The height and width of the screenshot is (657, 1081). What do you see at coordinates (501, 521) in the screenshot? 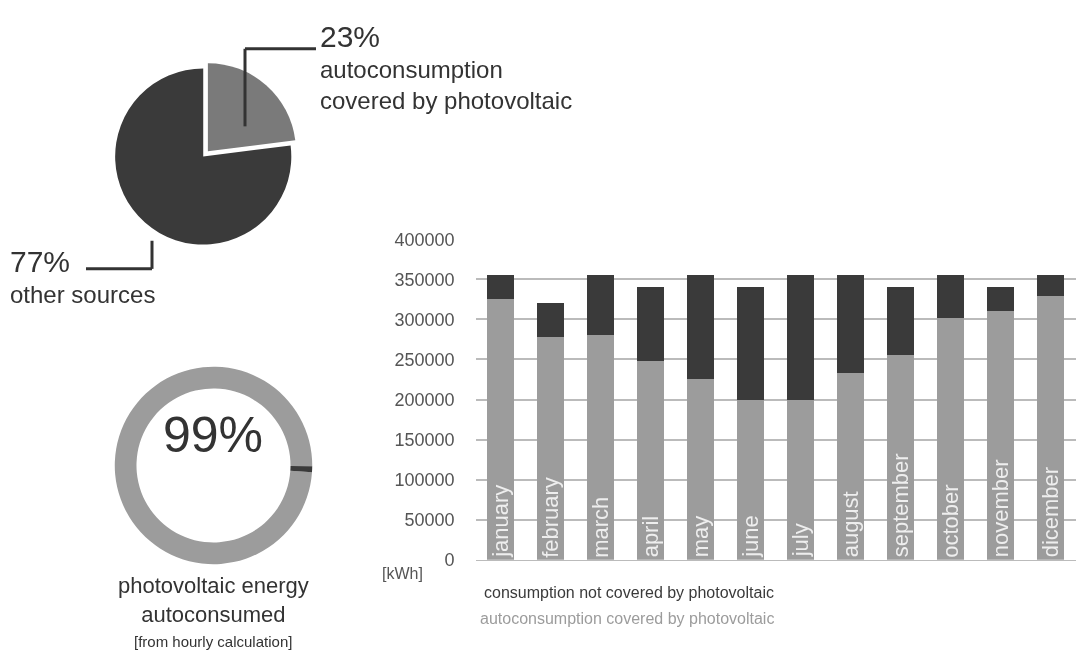
I see `x-tick-label: january` at bounding box center [501, 521].